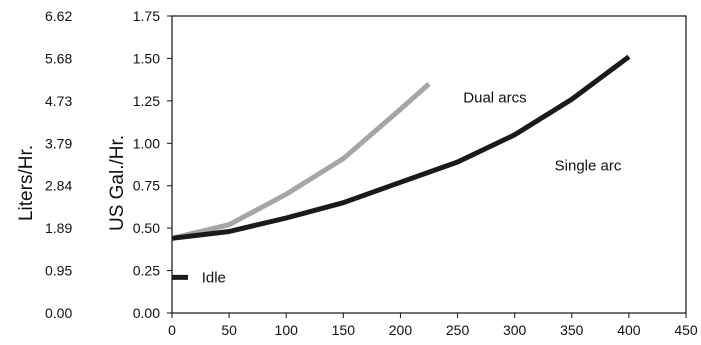  I want to click on x-tick-label: 250, so click(458, 330).